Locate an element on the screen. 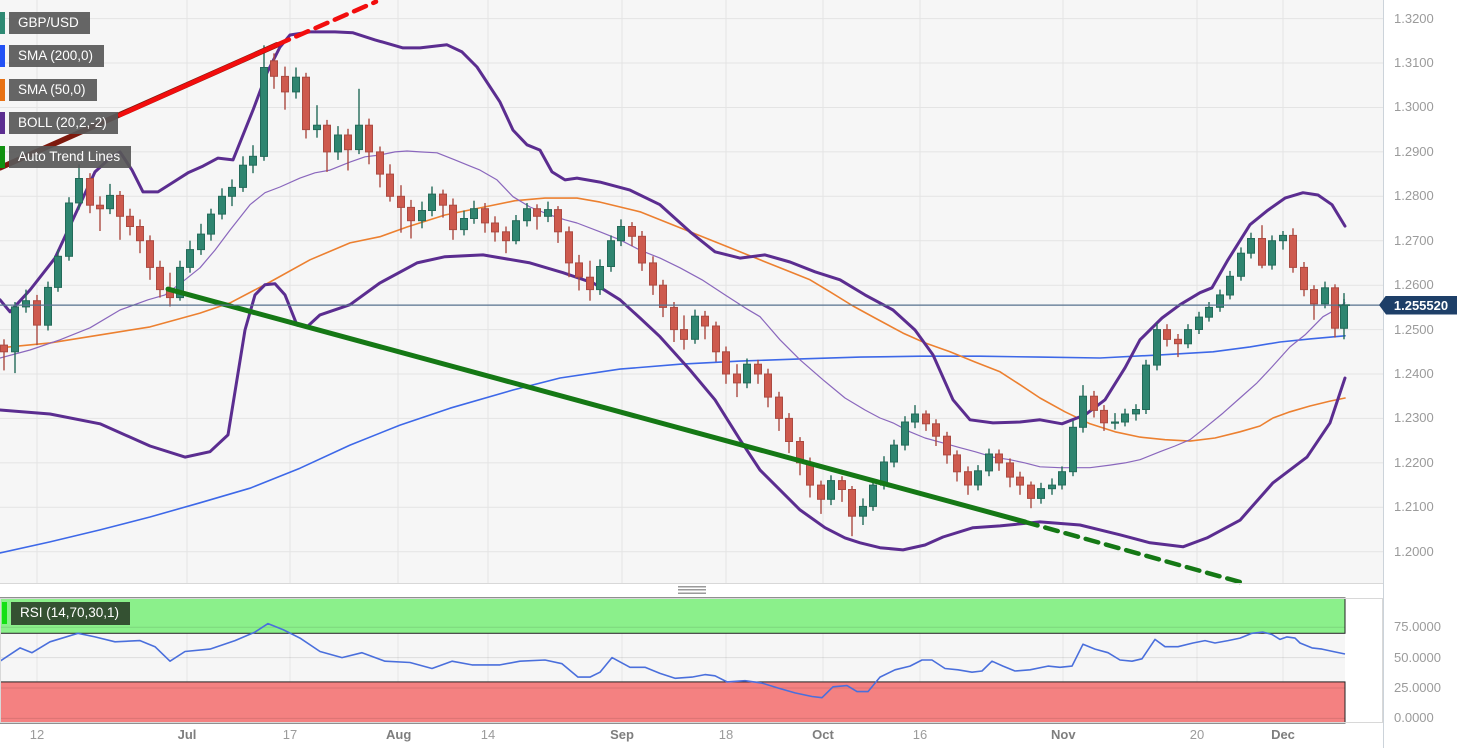 This screenshot has width=1457, height=748. legend-item-boll-20-2-2-: BOLL (20,2,-2) is located at coordinates (59, 123).